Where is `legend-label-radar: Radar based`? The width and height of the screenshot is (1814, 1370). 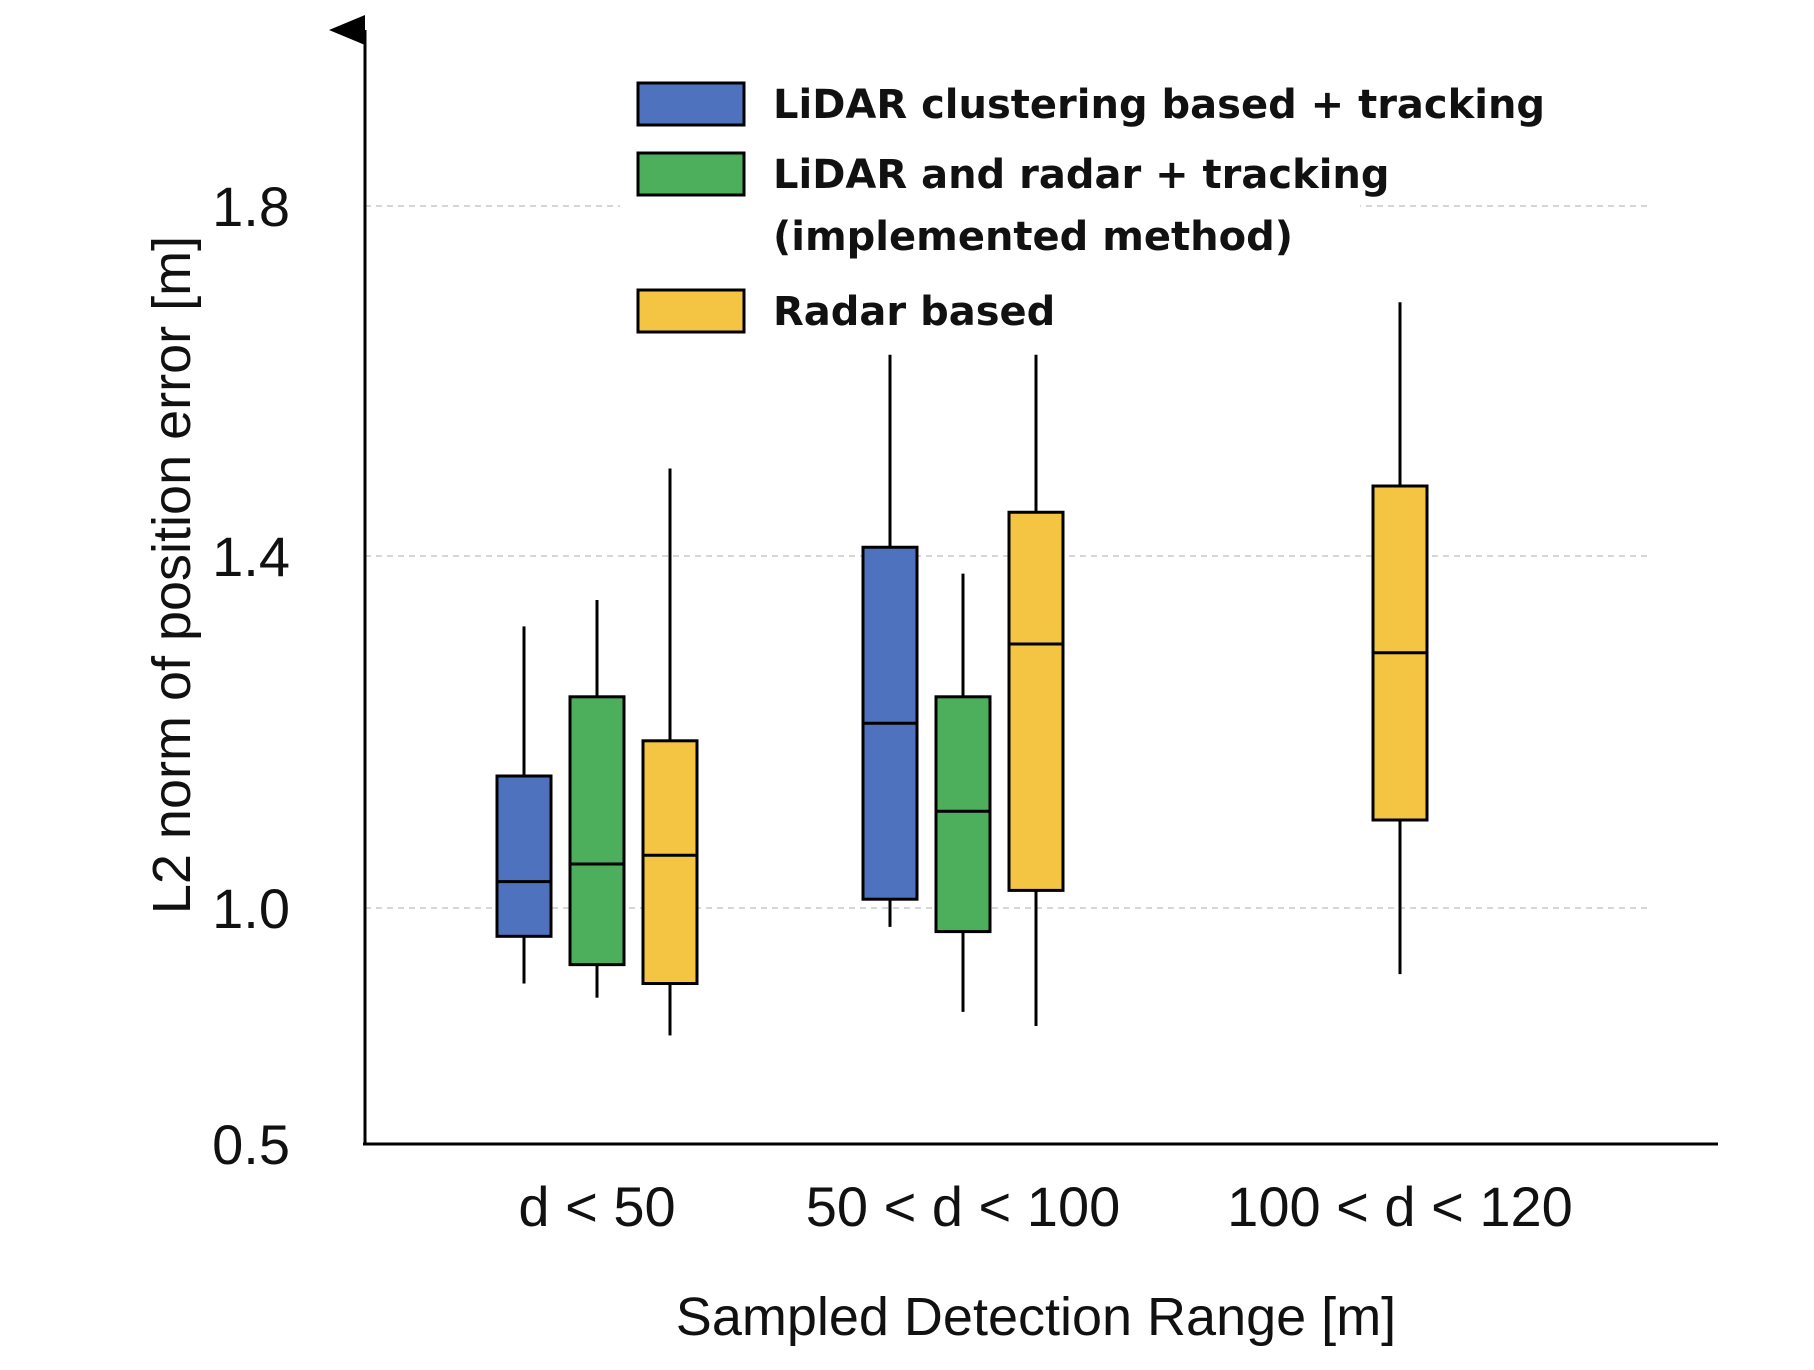 legend-label-radar: Radar based is located at coordinates (914, 312).